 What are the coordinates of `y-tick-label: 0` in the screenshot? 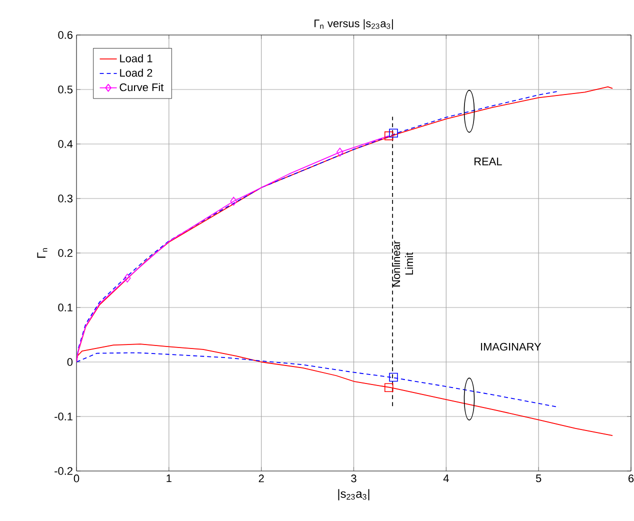 It's located at (70, 362).